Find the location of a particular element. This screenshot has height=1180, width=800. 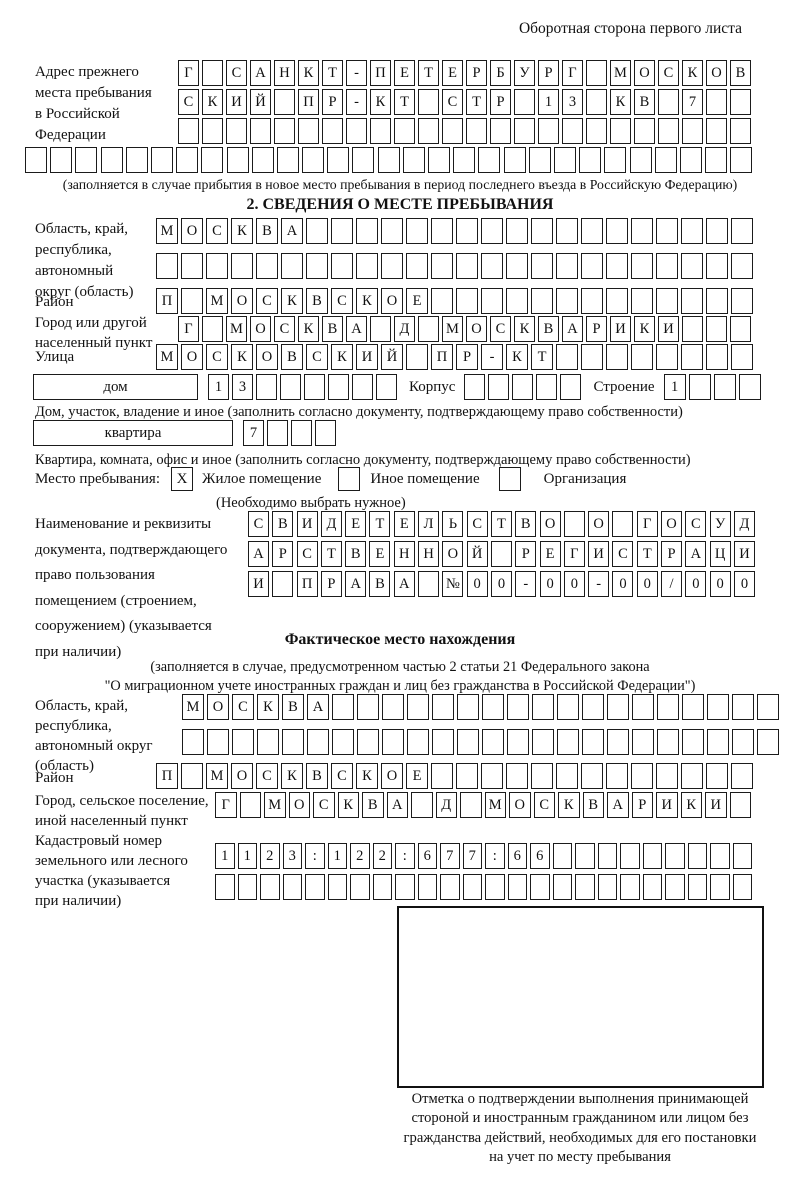

char-cell: Л is located at coordinates (429, 524).